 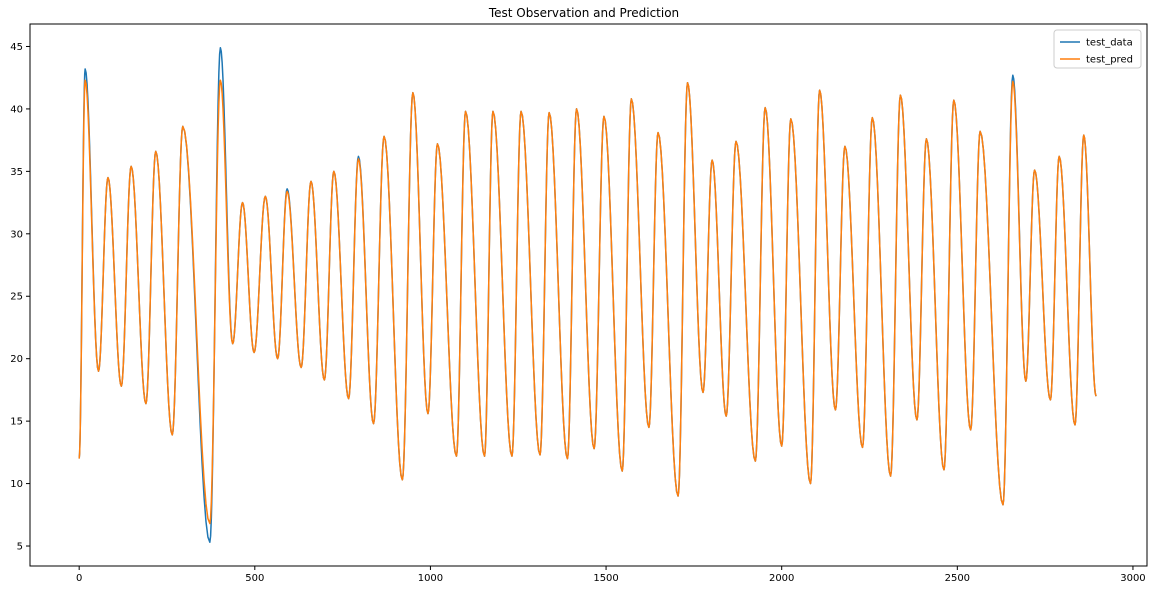 What do you see at coordinates (1132, 578) in the screenshot?
I see `x-tick-label: 3000` at bounding box center [1132, 578].